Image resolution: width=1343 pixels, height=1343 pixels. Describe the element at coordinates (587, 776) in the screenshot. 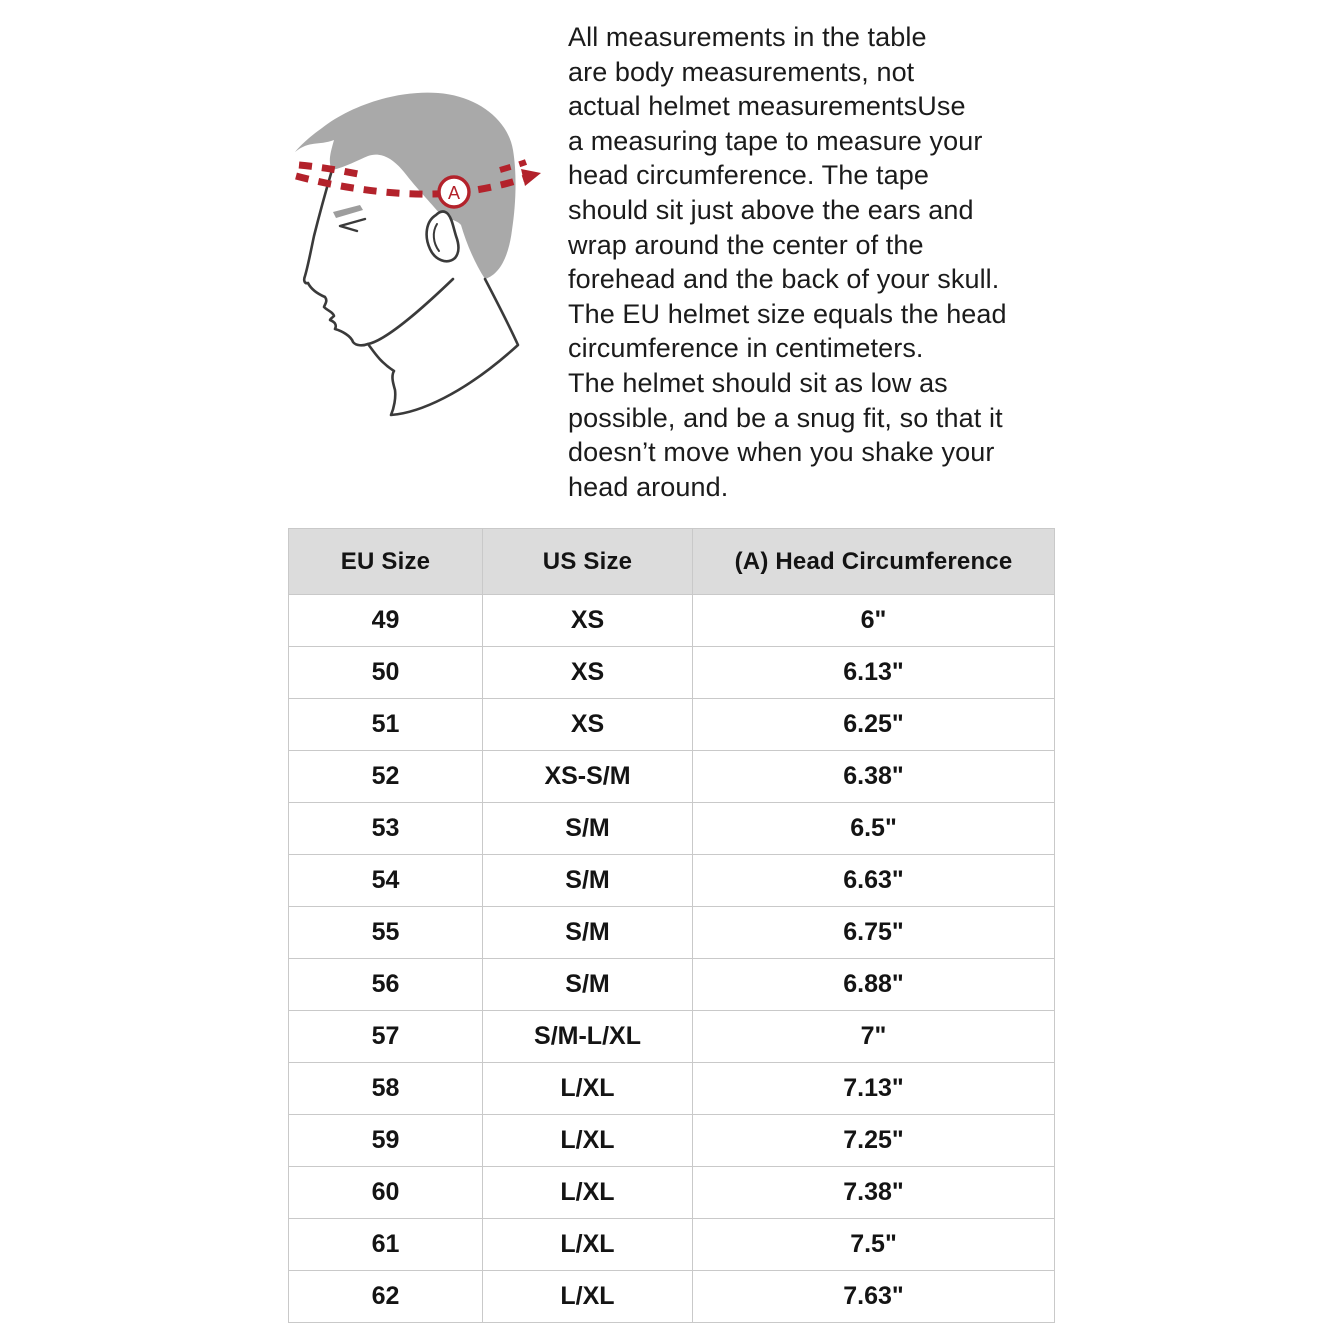

I see `us-size-cell: XS-S/M` at that location.